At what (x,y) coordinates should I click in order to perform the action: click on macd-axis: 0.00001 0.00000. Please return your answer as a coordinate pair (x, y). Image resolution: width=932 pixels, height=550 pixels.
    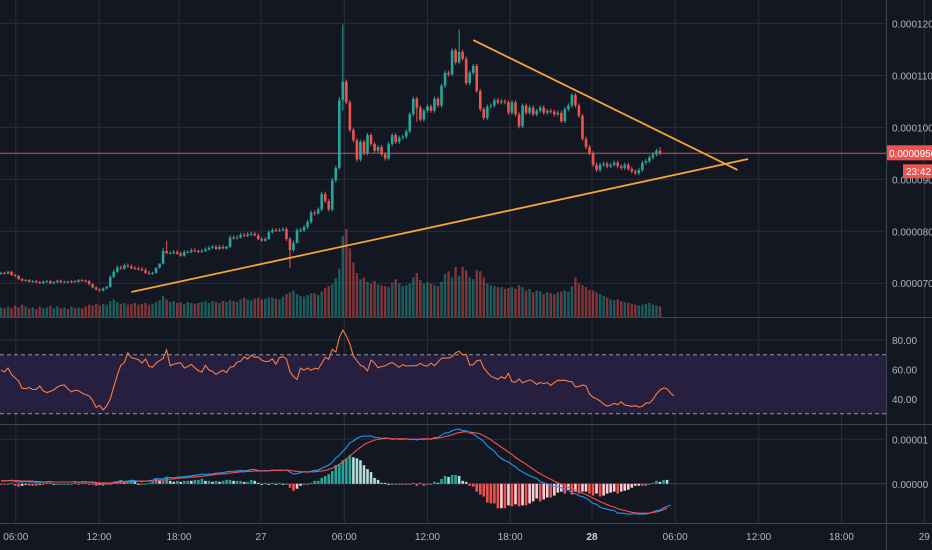
    Looking at the image, I should click on (910, 463).